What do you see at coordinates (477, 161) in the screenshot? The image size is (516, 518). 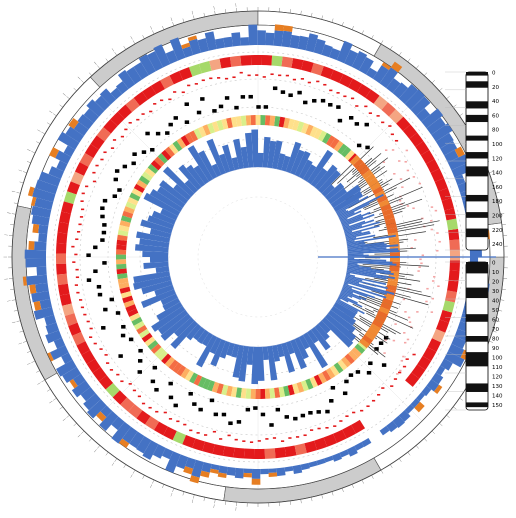 I see `ideogram-chr1` at bounding box center [477, 161].